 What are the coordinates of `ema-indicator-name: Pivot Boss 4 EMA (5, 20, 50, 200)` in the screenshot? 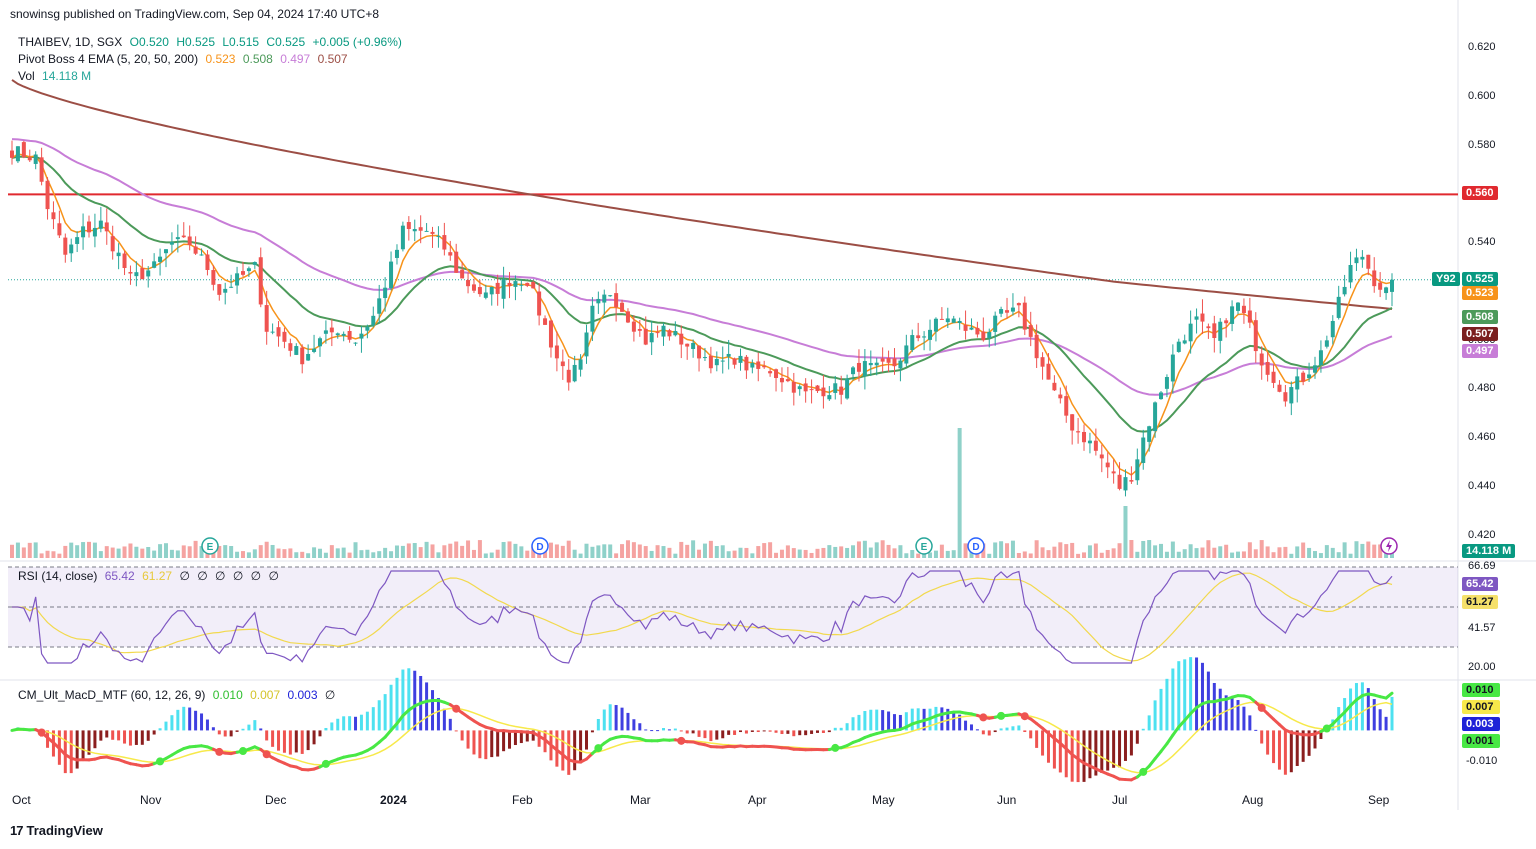 It's located at (108, 59).